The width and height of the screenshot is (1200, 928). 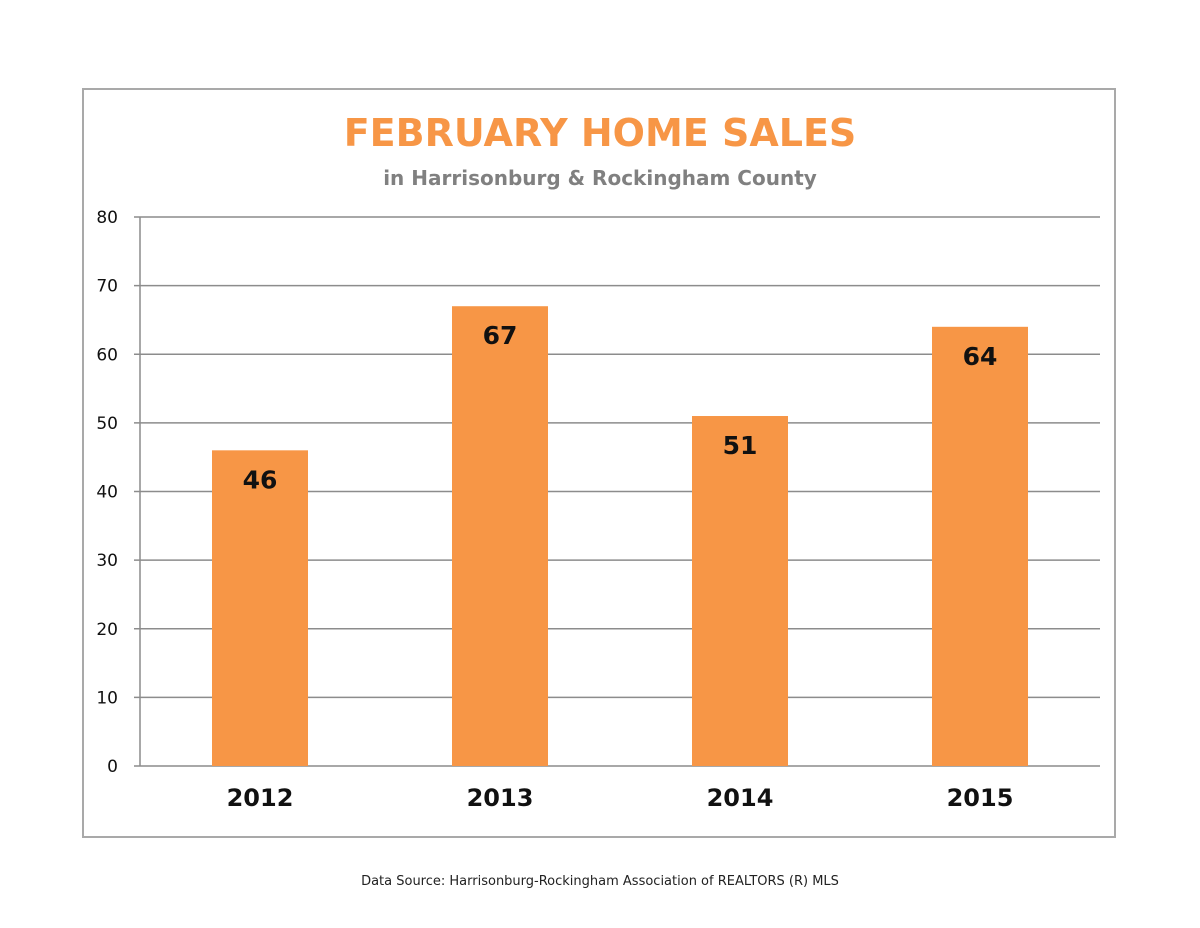 I want to click on chart-subtitle: in Harrisonburg & Rockingham County, so click(x=600, y=178).